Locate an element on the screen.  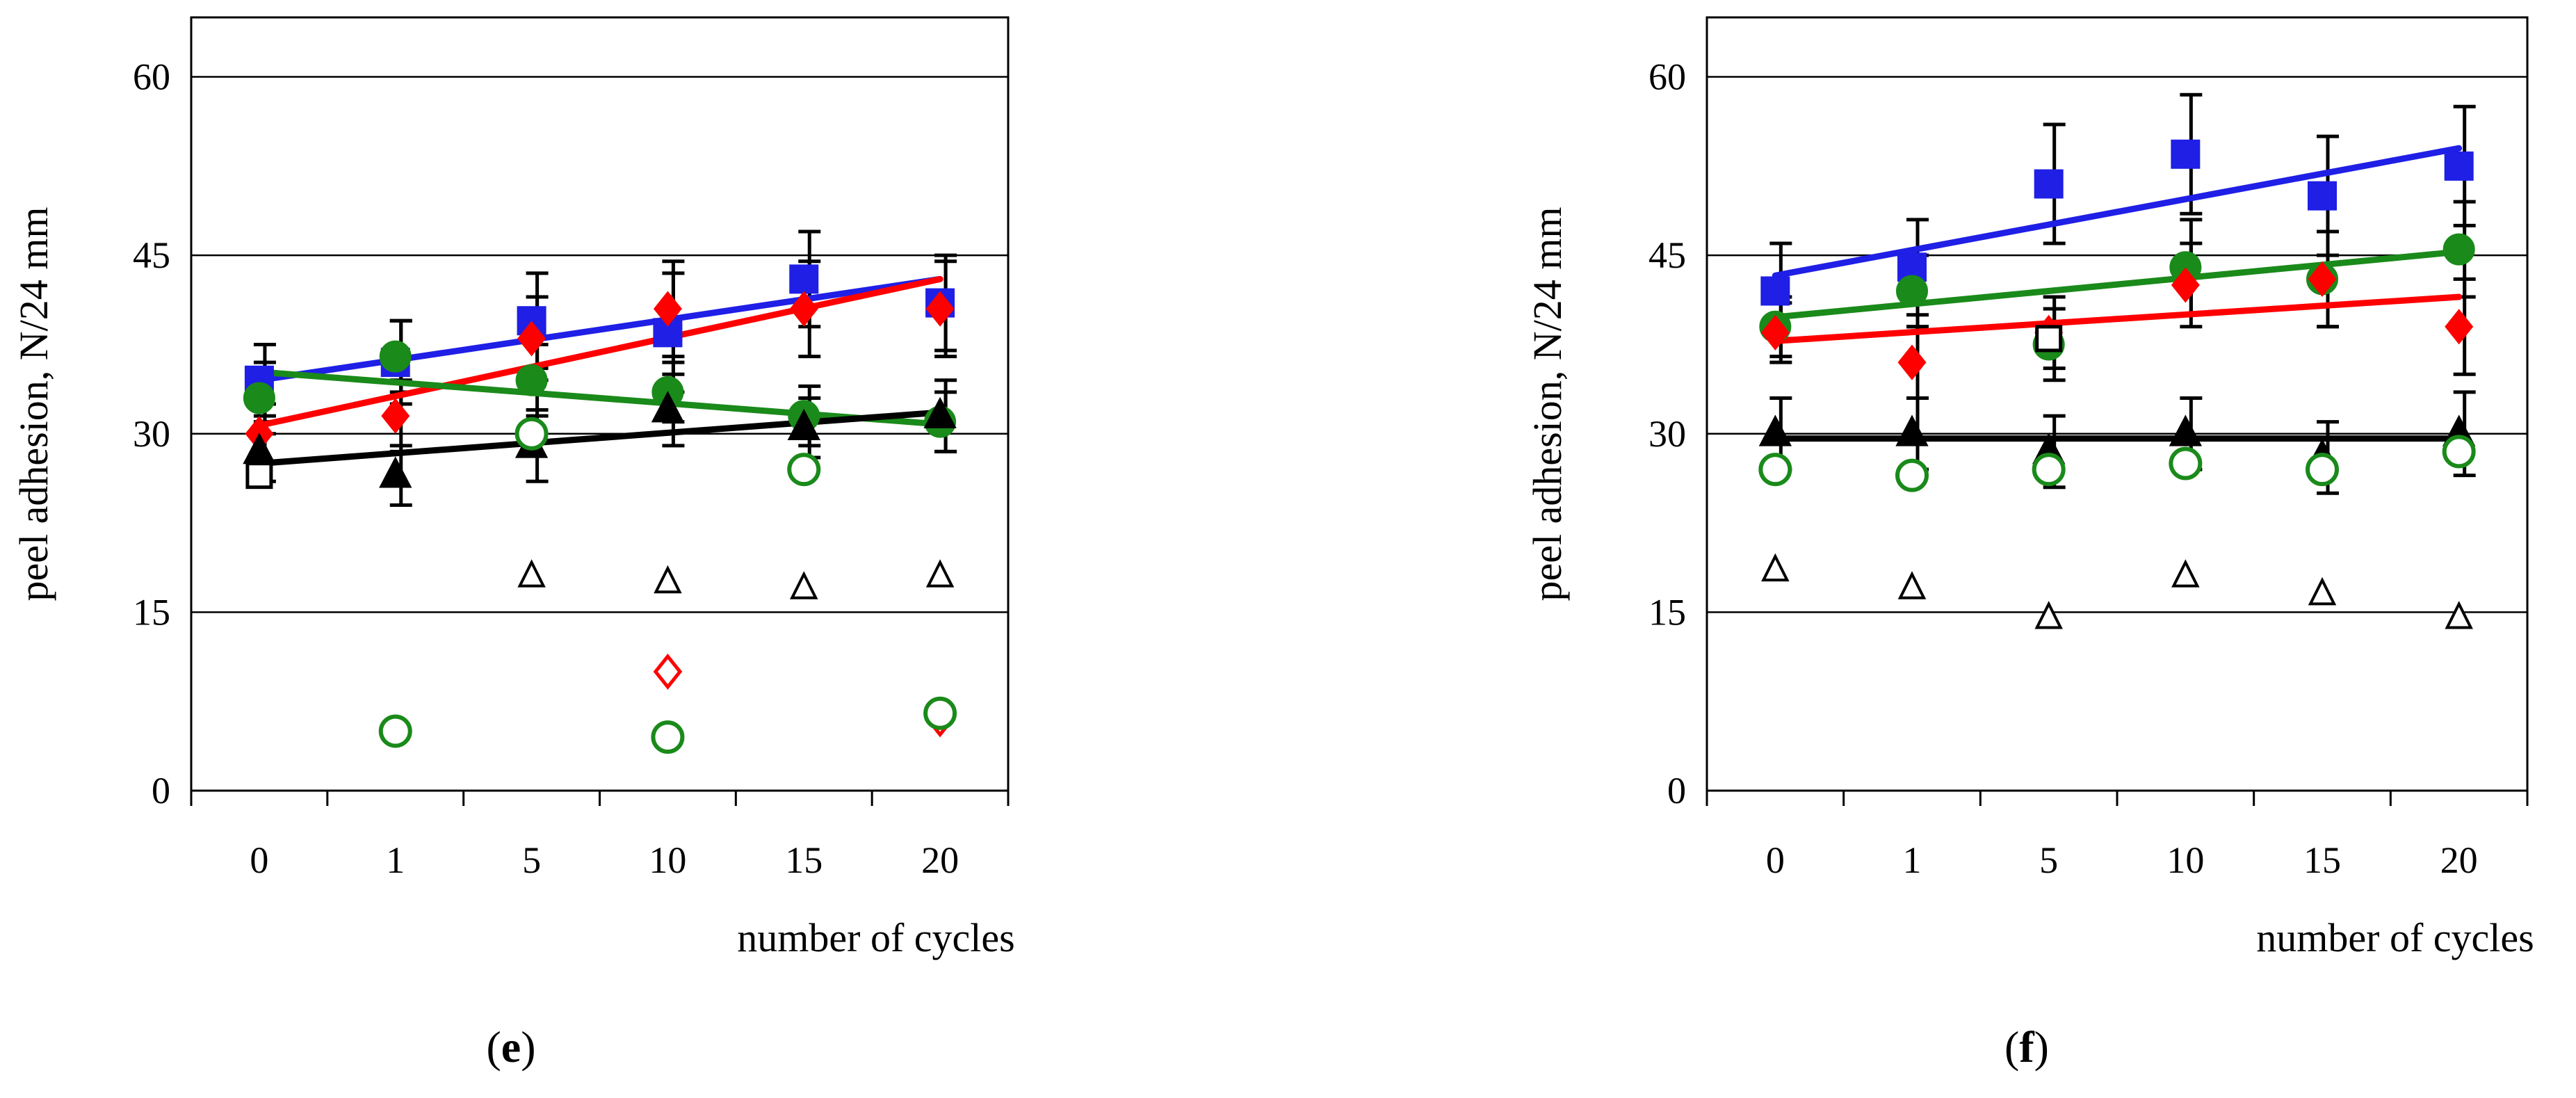
panel-label: (f) is located at coordinates (2026, 1047).